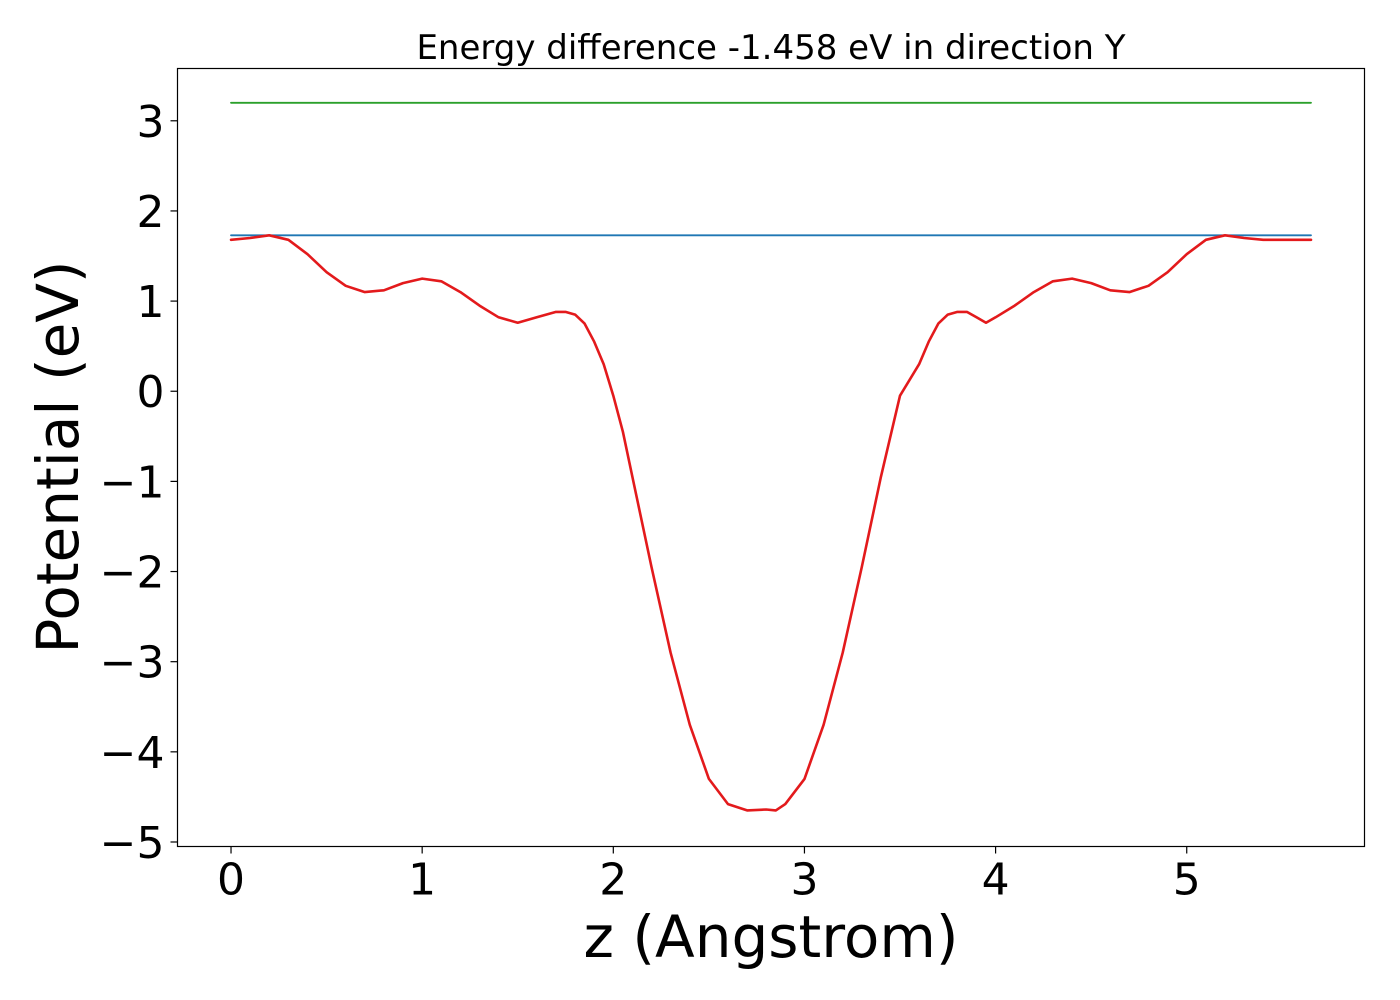 The height and width of the screenshot is (1000, 1400). I want to click on y-tick-label: −4, so click(132, 753).